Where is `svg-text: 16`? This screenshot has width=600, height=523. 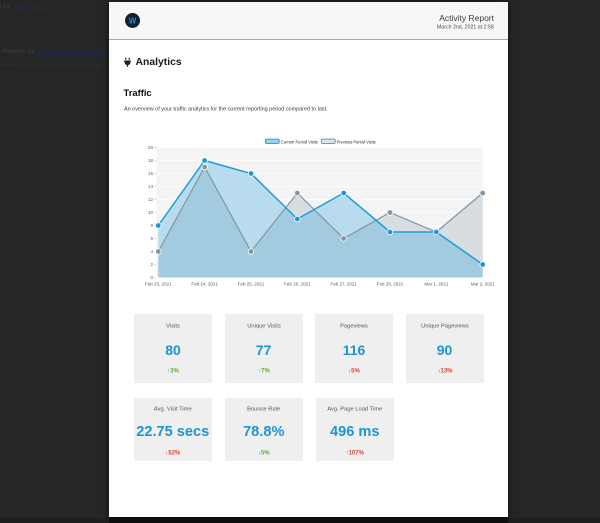 svg-text: 16 is located at coordinates (151, 173).